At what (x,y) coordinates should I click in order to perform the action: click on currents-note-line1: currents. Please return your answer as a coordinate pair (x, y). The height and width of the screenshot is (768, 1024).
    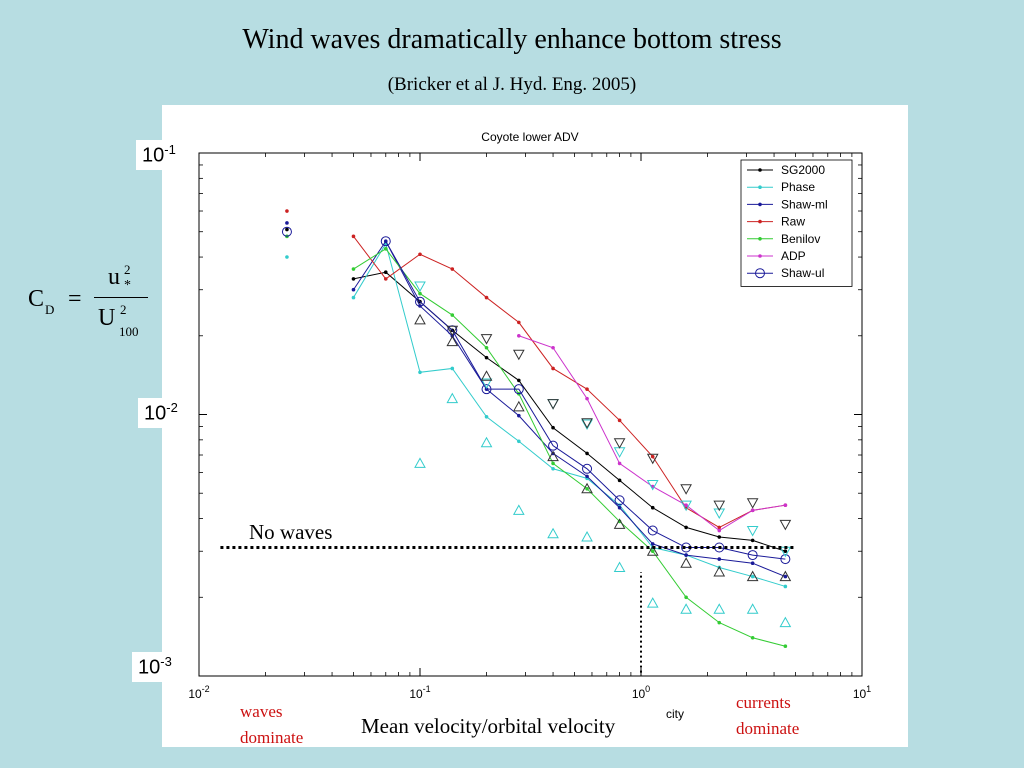
    Looking at the image, I should click on (763, 702).